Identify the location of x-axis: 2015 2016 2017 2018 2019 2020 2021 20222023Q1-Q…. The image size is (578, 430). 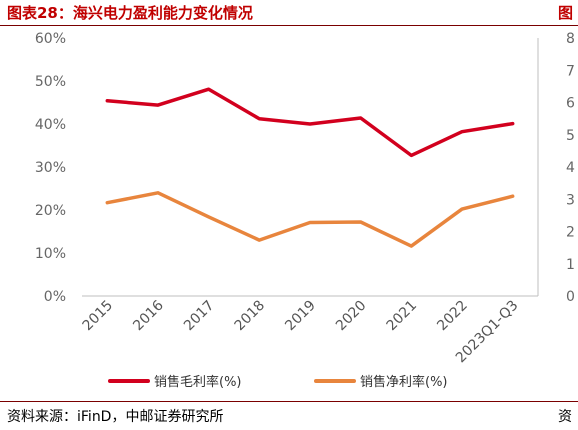
(301, 331).